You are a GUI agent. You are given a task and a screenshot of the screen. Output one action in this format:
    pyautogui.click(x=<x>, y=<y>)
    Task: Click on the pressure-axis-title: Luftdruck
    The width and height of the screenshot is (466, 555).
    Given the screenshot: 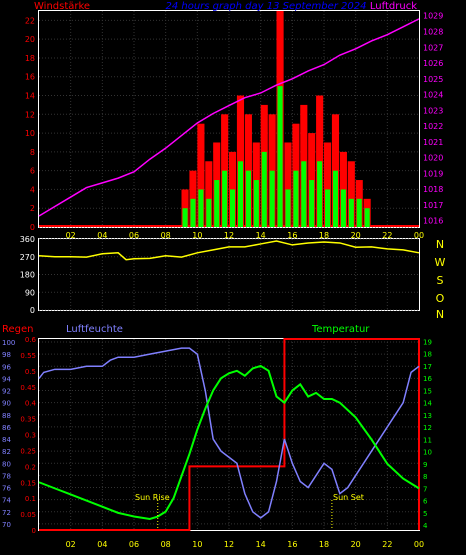 What is the action you would take?
    pyautogui.click(x=393, y=6)
    